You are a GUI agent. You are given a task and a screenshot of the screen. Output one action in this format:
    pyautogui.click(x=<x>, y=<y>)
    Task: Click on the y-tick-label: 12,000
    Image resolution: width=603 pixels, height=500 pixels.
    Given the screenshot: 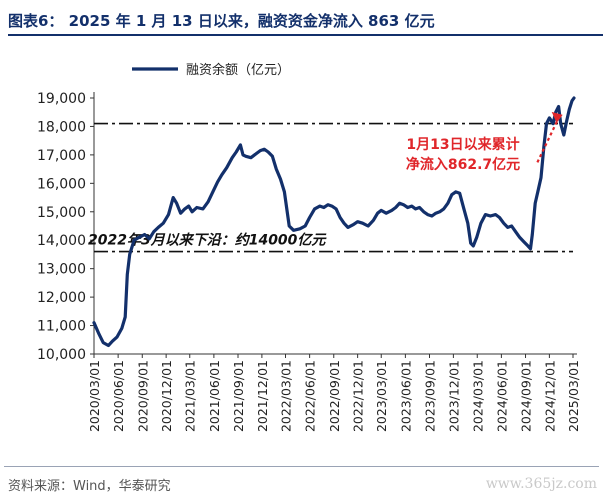 What is the action you would take?
    pyautogui.click(x=61, y=298)
    